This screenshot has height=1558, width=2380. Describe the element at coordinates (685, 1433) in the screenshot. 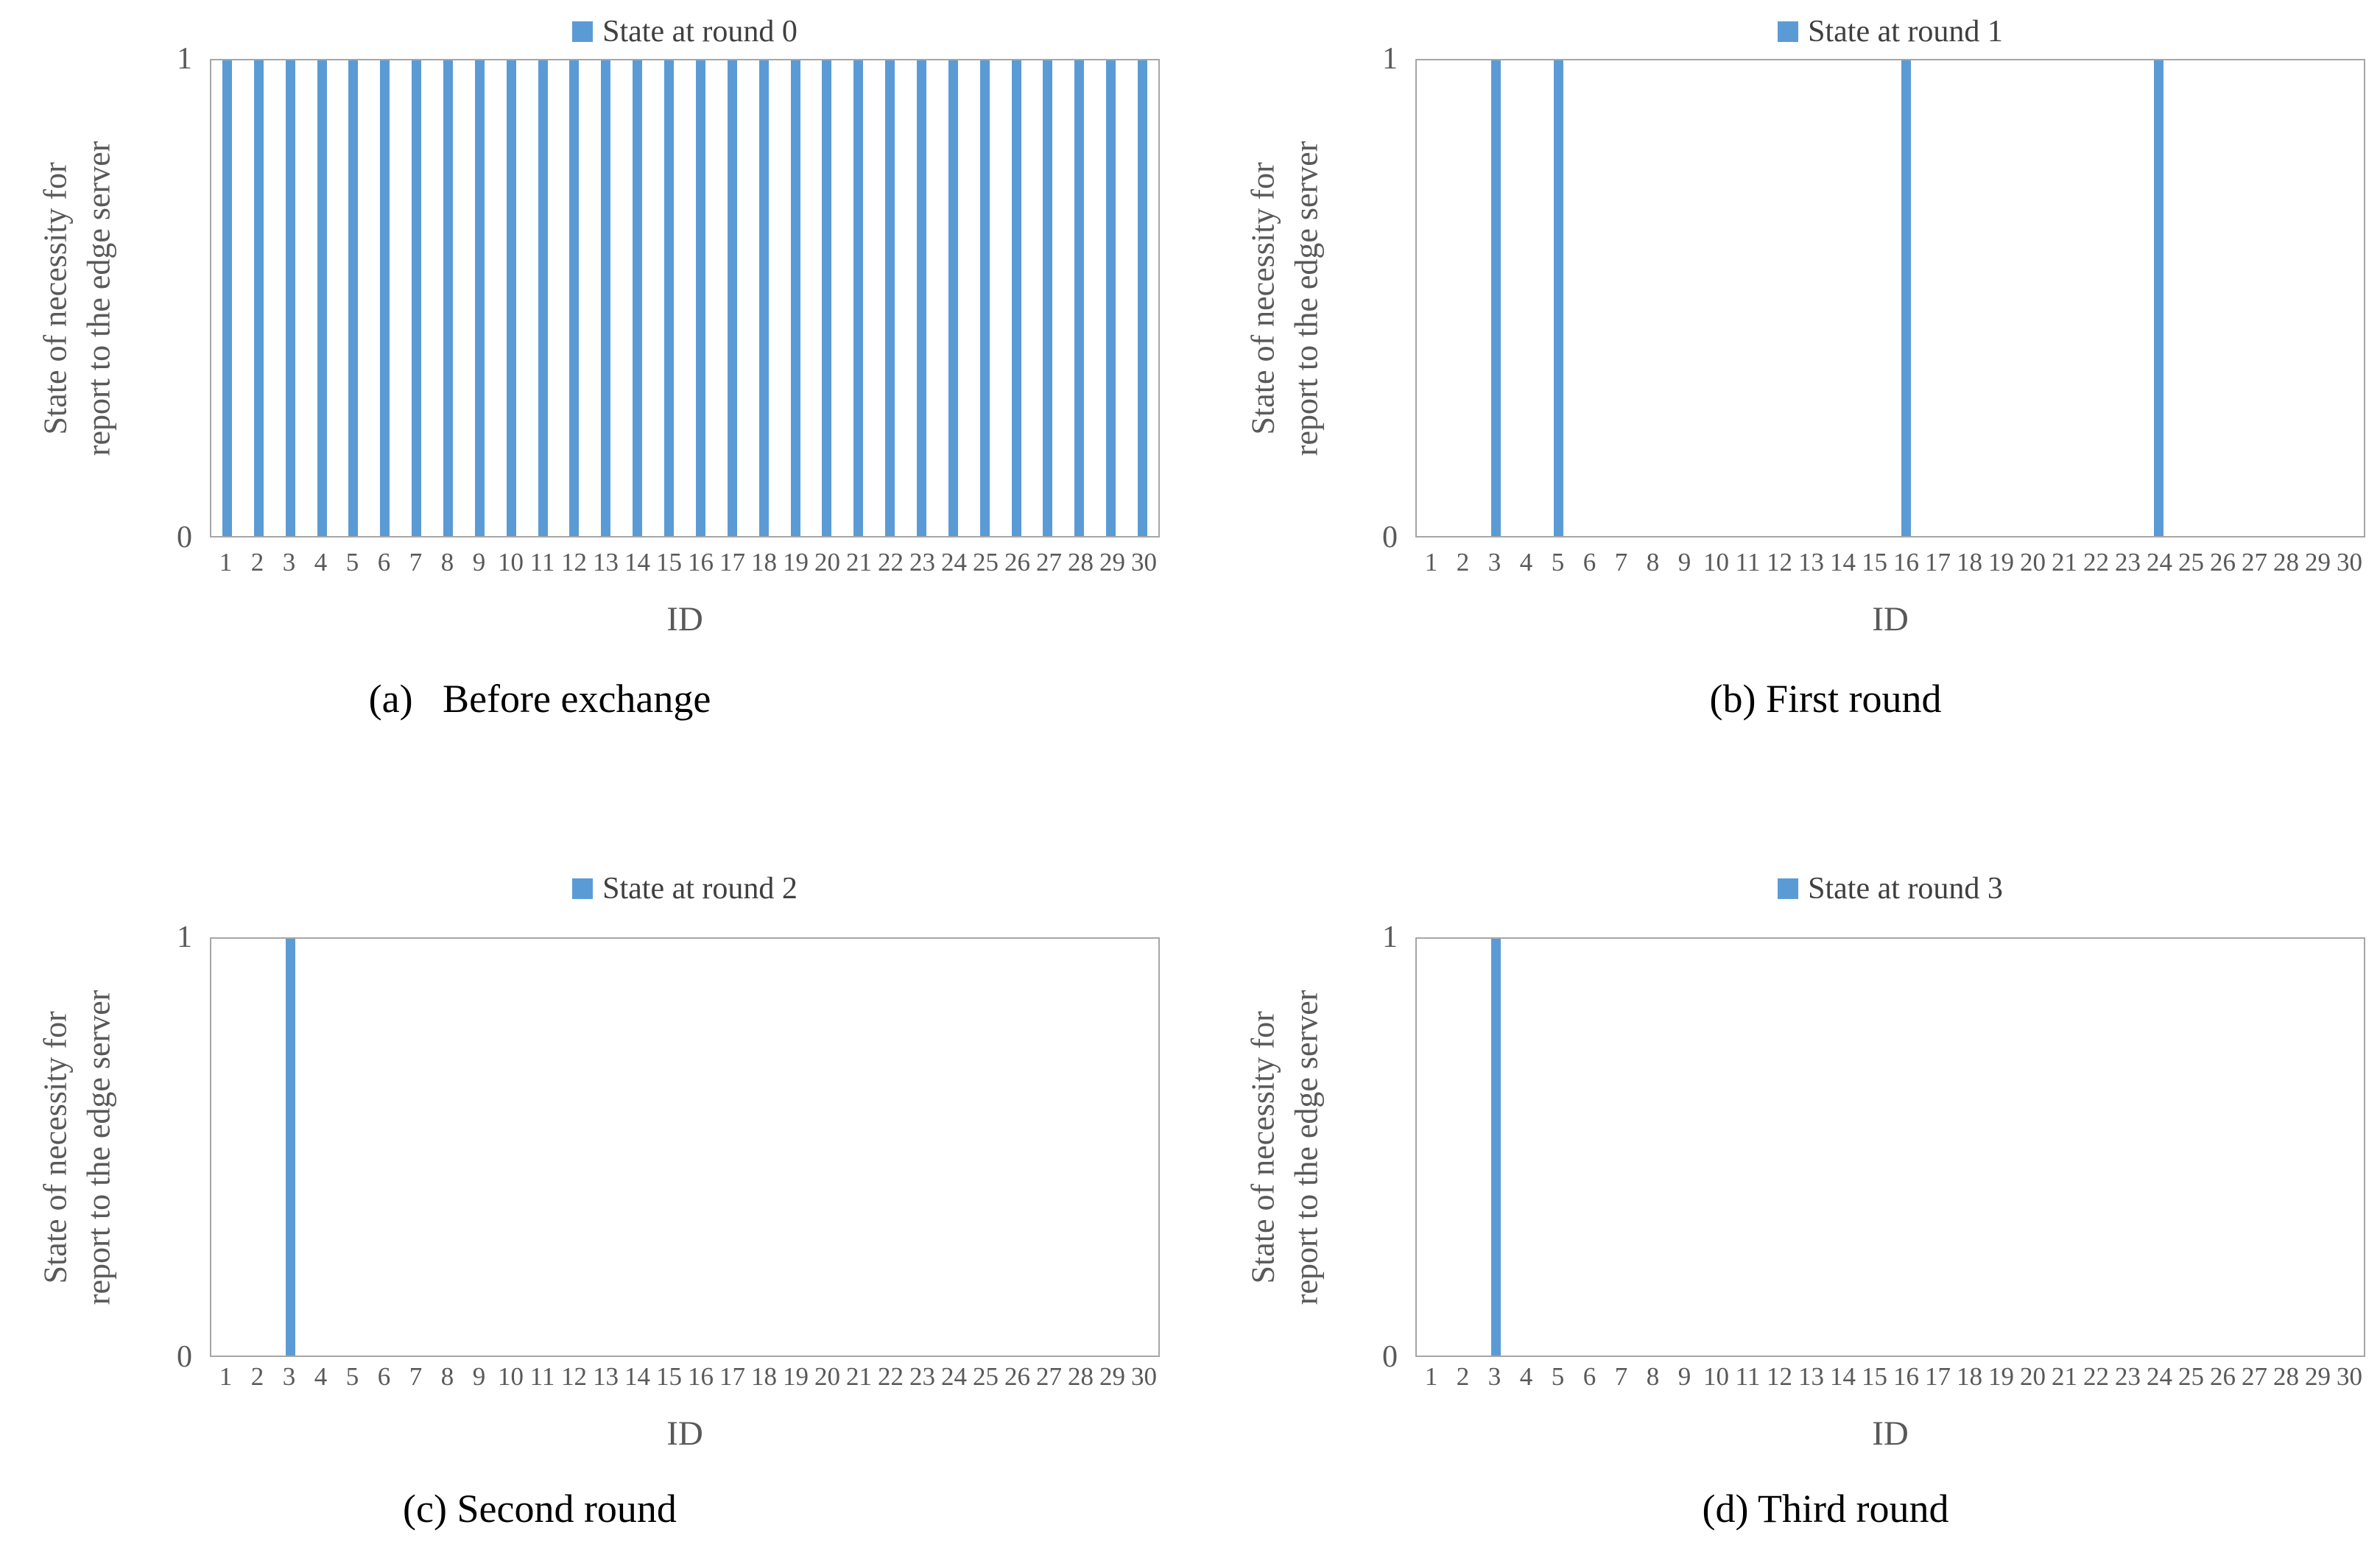

I see `x-axis-title: ID` at that location.